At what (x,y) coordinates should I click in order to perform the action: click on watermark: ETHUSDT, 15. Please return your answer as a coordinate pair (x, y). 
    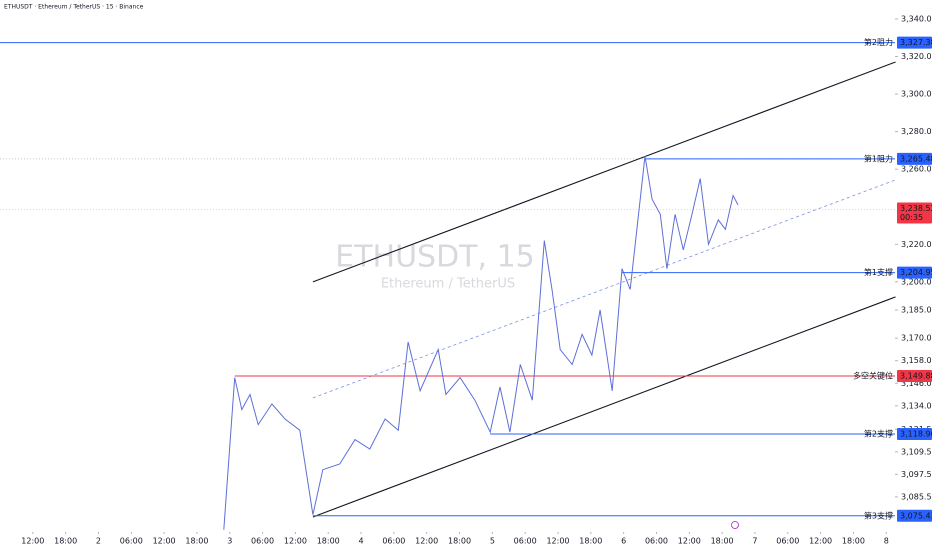
    Looking at the image, I should click on (435, 257).